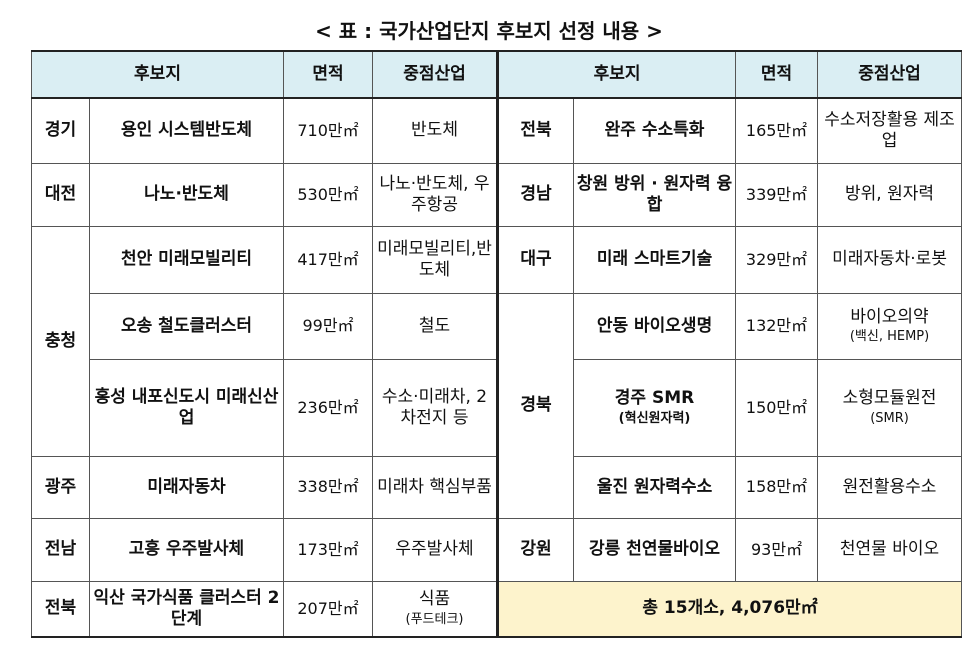 The image size is (978, 662). I want to click on industry-cell: 방위, 원자력, so click(890, 194).